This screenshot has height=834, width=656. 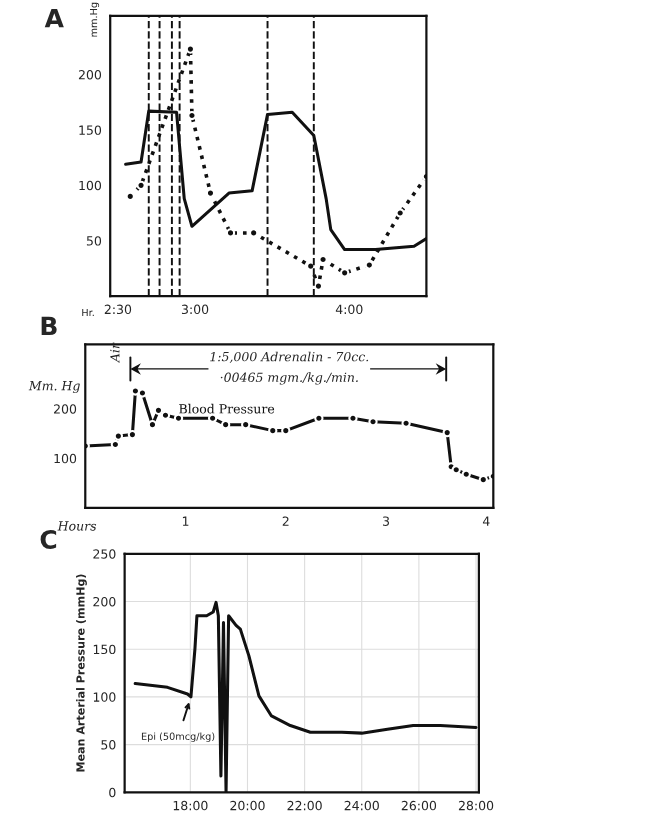 I want to click on chart-title: A, so click(x=54, y=18).